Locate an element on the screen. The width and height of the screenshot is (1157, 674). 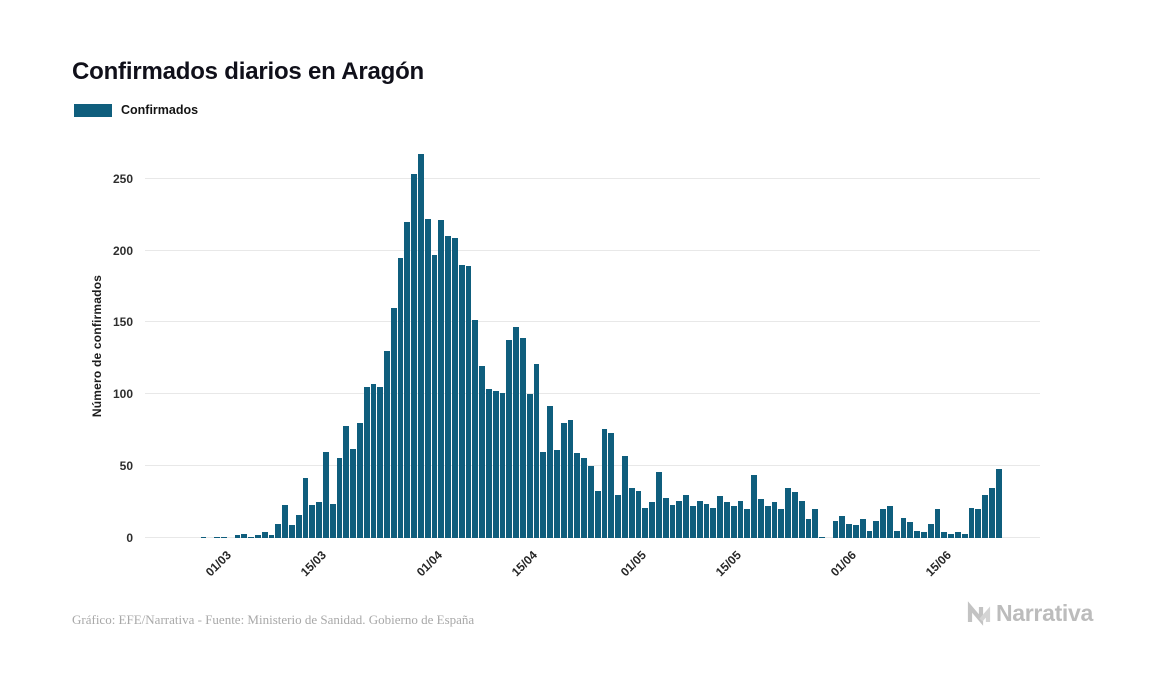
y-tick-label: 200 is located at coordinates (122, 250).